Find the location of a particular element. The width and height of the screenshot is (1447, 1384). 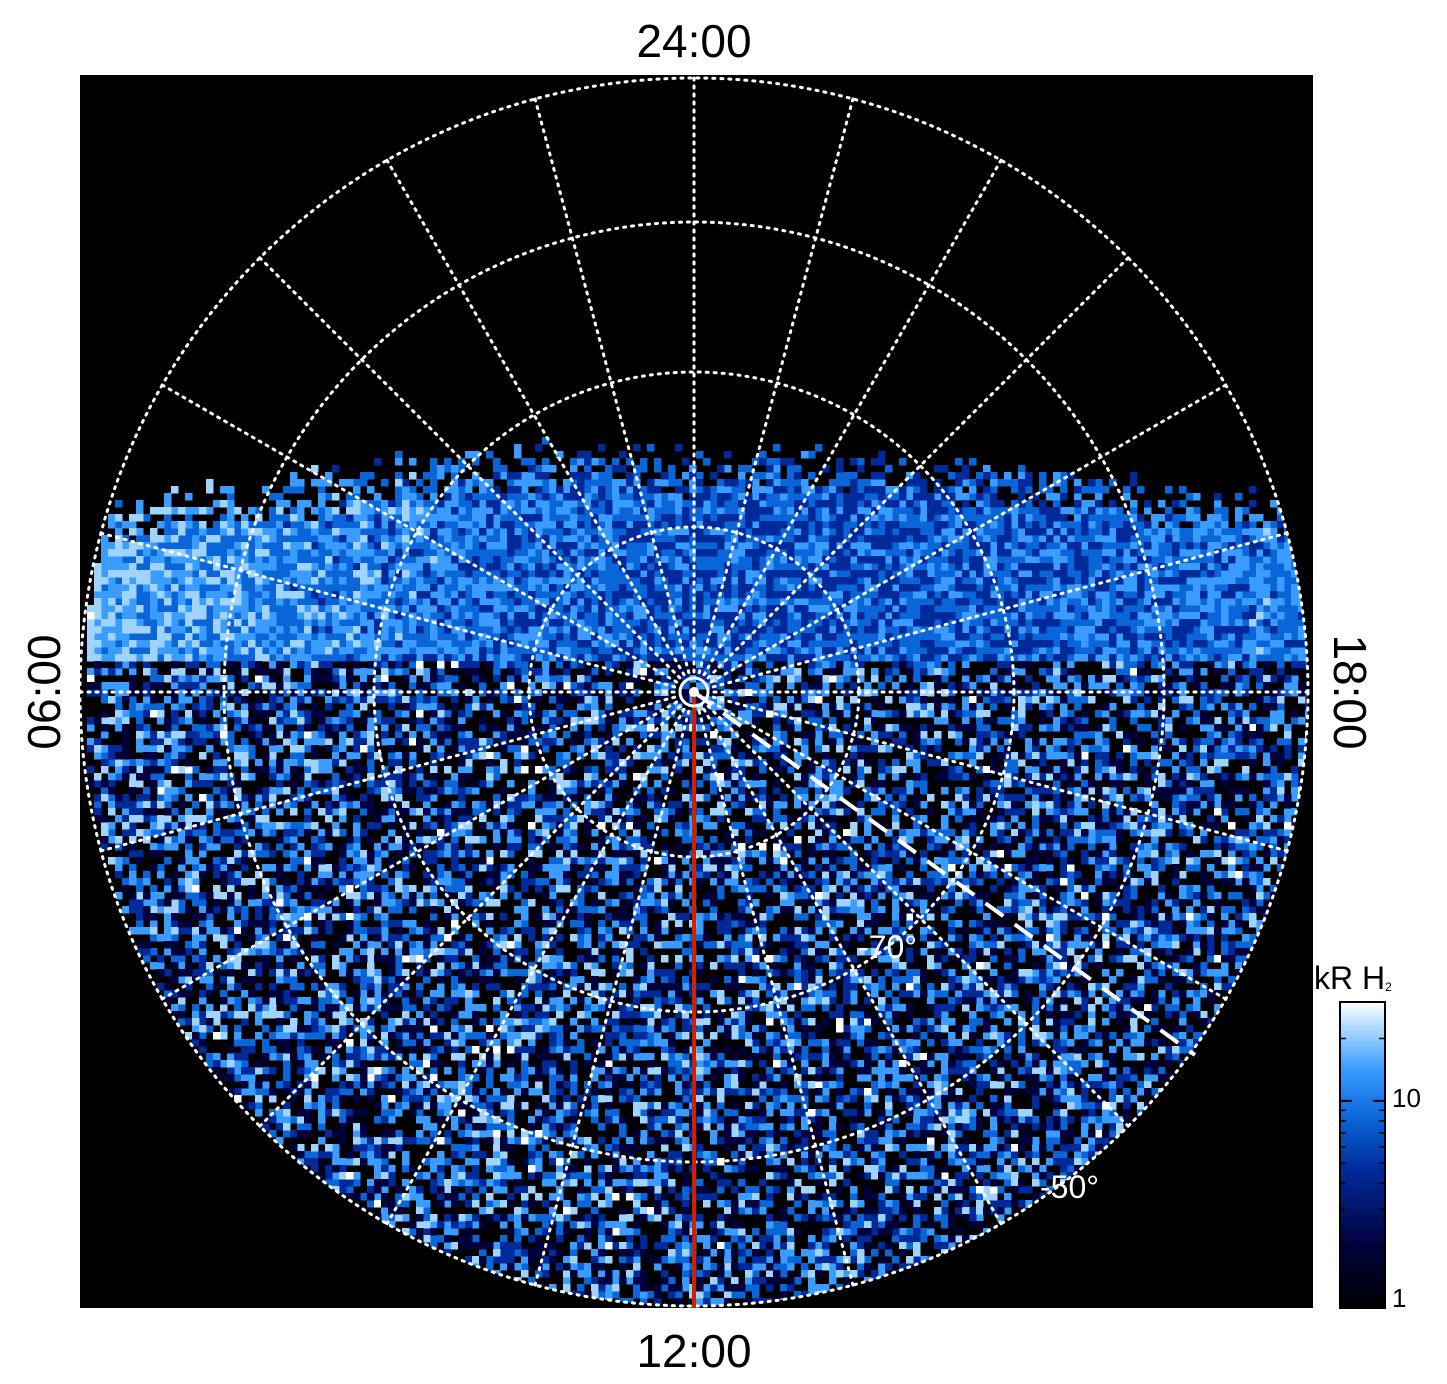

local-time-label-bottom: 12:00 is located at coordinates (694, 1351).